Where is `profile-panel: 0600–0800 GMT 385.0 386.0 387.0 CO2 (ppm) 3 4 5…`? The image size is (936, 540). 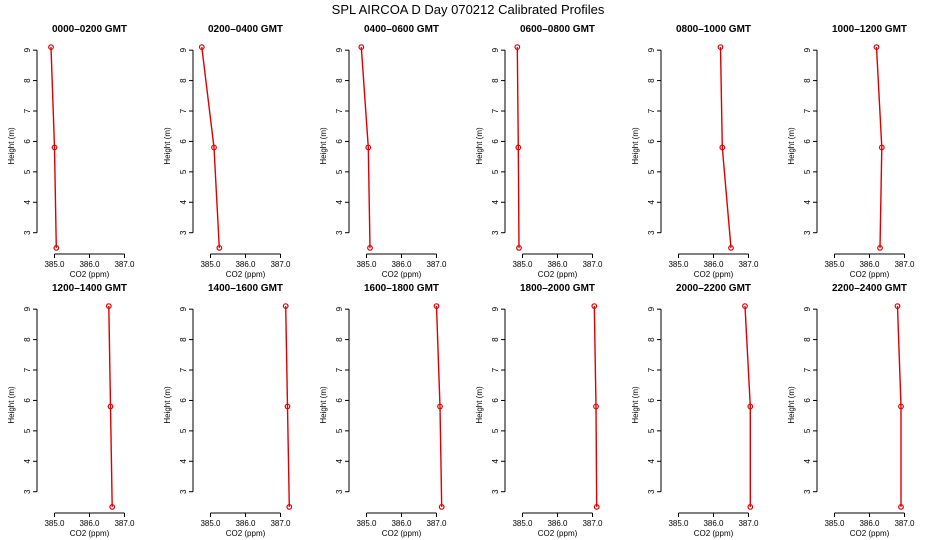
profile-panel: 0600–0800 GMT 385.0 386.0 387.0 CO2 (ppm) 3 4 5… is located at coordinates (539, 151).